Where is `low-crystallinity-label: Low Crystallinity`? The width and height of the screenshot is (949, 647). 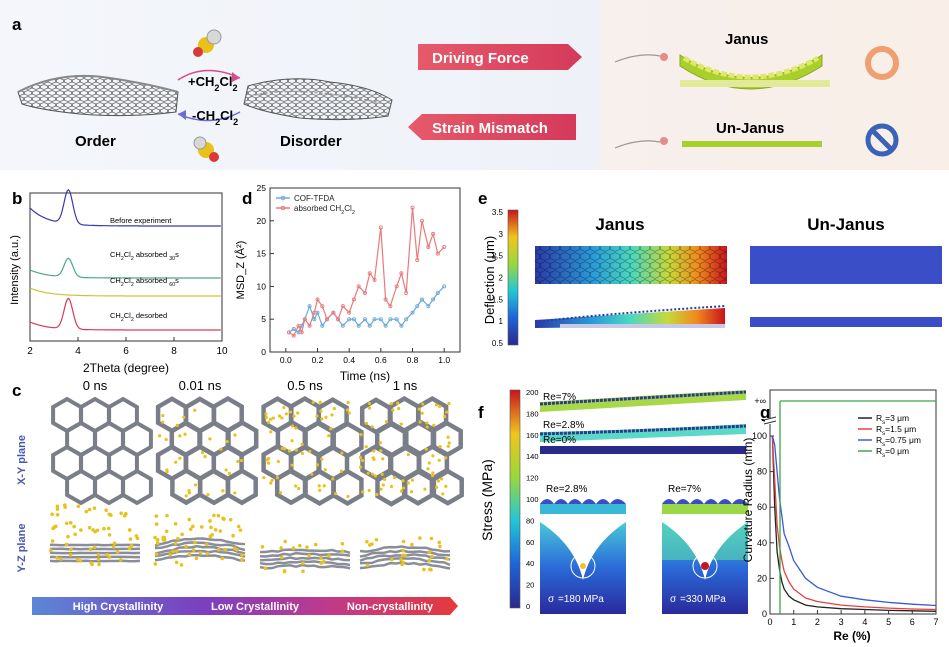
low-crystallinity-label: Low Crystallinity is located at coordinates (255, 607).